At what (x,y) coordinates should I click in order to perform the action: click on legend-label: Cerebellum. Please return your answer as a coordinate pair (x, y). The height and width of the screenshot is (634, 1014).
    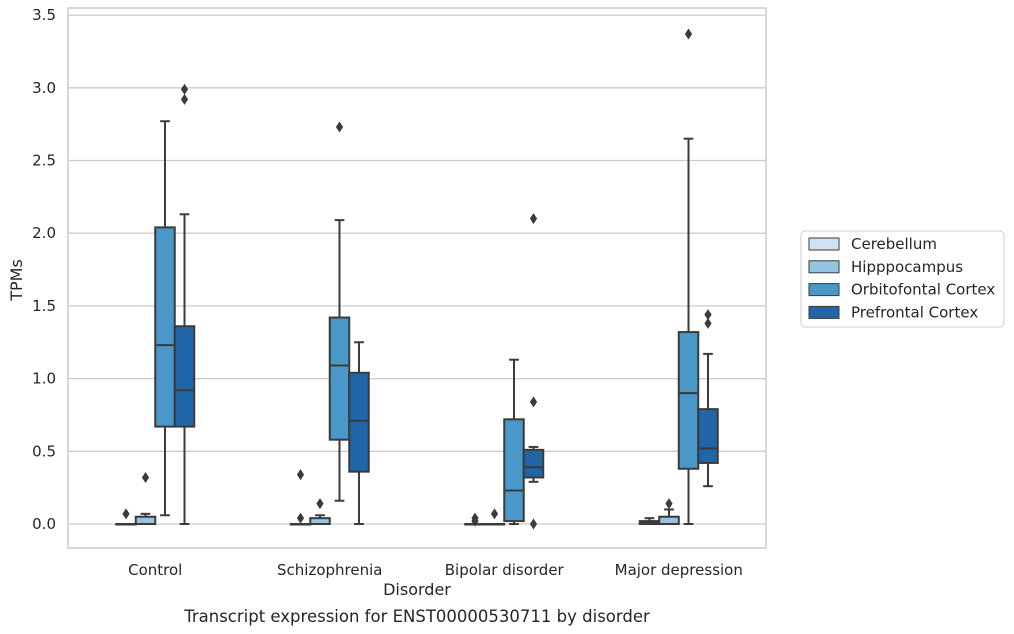
    Looking at the image, I should click on (894, 244).